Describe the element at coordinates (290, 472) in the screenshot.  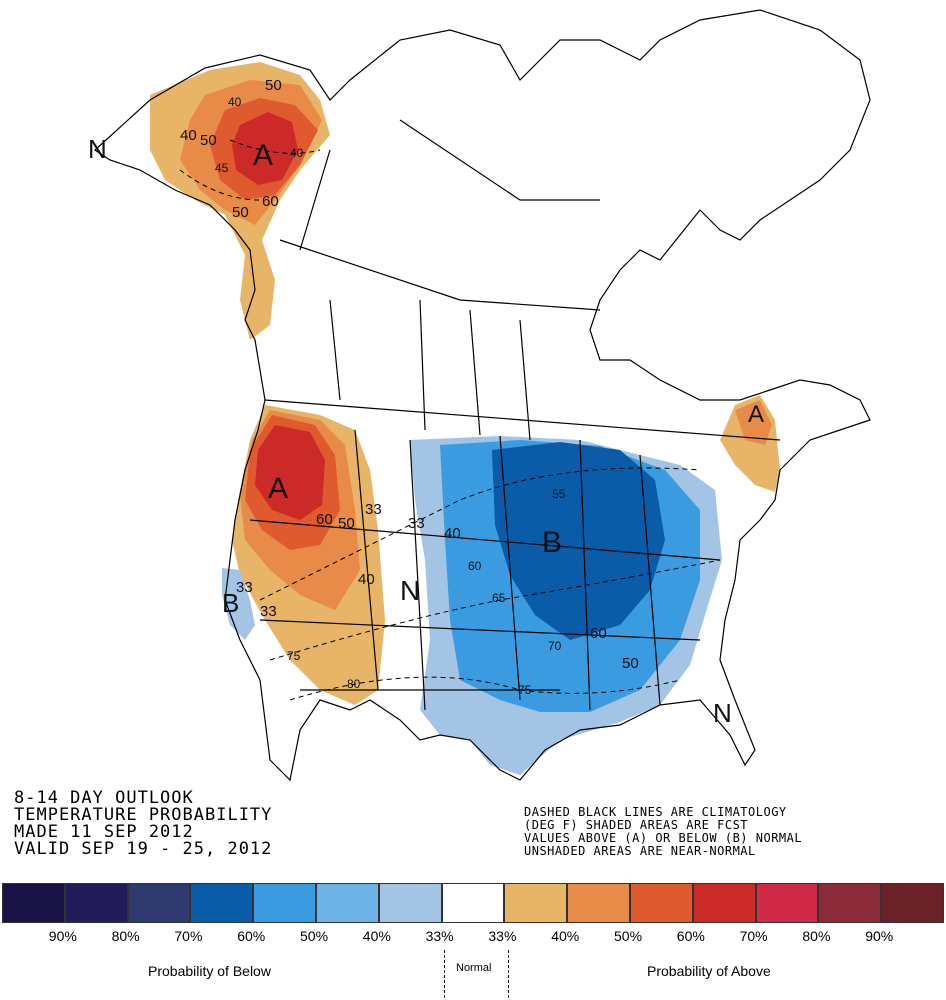
I see `west-above-core` at that location.